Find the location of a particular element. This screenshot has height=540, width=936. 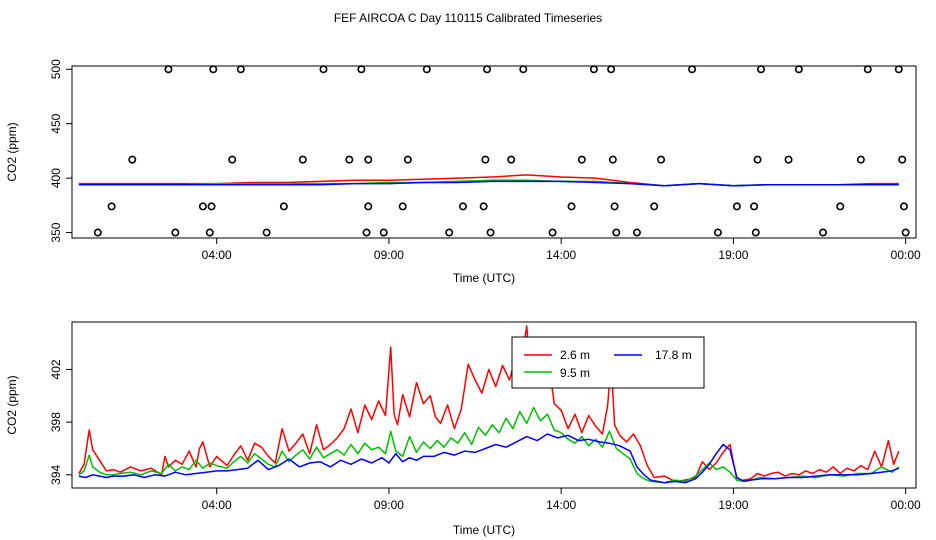

top-x-tick-label: 19:00 is located at coordinates (733, 255).